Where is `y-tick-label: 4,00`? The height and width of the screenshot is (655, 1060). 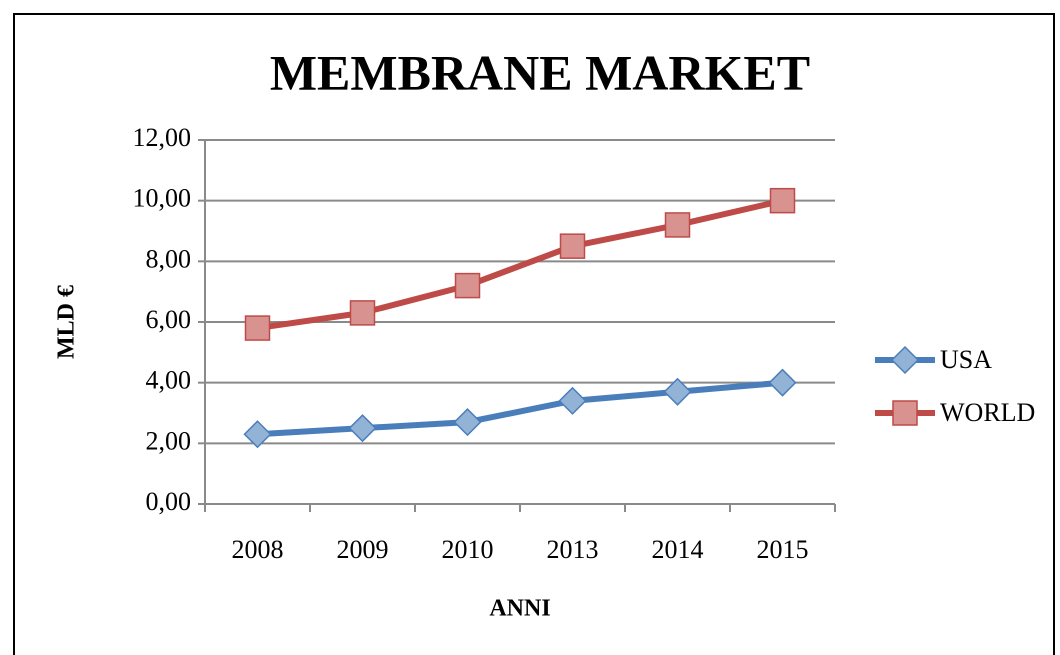 y-tick-label: 4,00 is located at coordinates (169, 380).